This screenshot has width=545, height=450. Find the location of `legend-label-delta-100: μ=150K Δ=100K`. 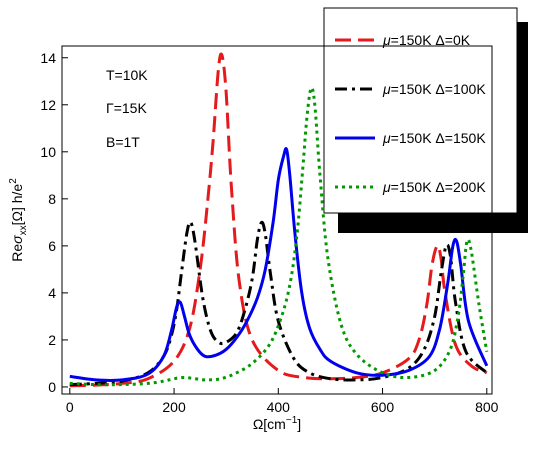

legend-label-delta-100: μ=150K Δ=100K is located at coordinates (434, 89).